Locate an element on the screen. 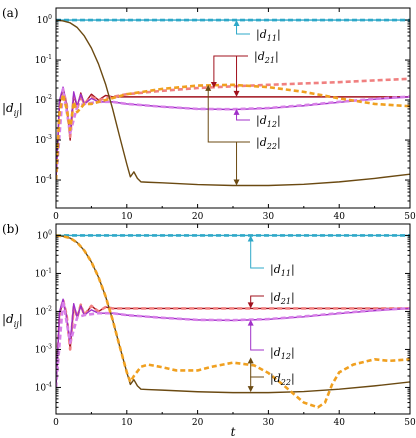 This screenshot has width=416, height=438. annotation-d21: |d21| is located at coordinates (244, 73).